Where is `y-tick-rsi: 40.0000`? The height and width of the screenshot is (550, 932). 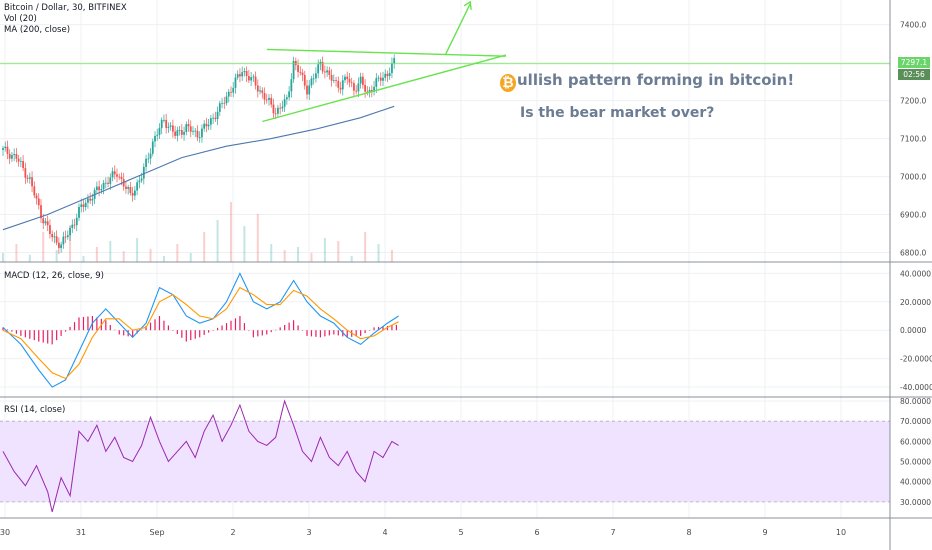 y-tick-rsi: 40.0000 is located at coordinates (915, 482).